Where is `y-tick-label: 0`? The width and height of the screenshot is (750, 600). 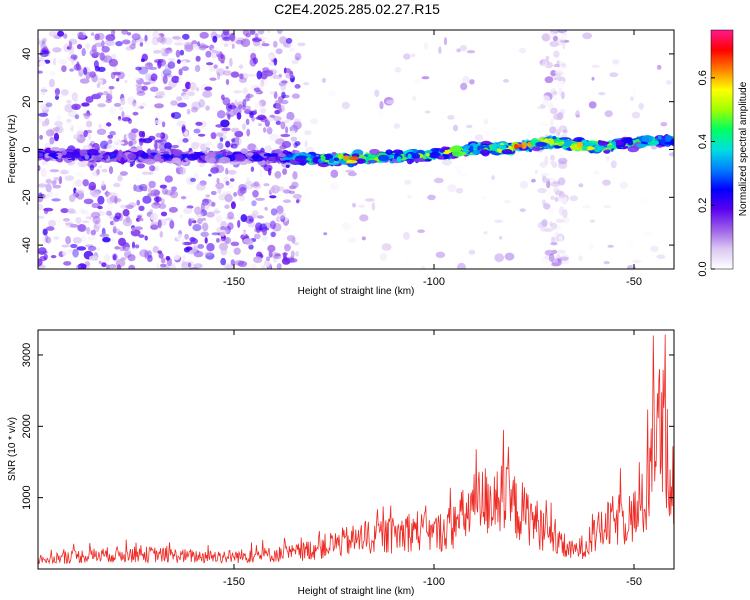 y-tick-label: 0 is located at coordinates (27, 149).